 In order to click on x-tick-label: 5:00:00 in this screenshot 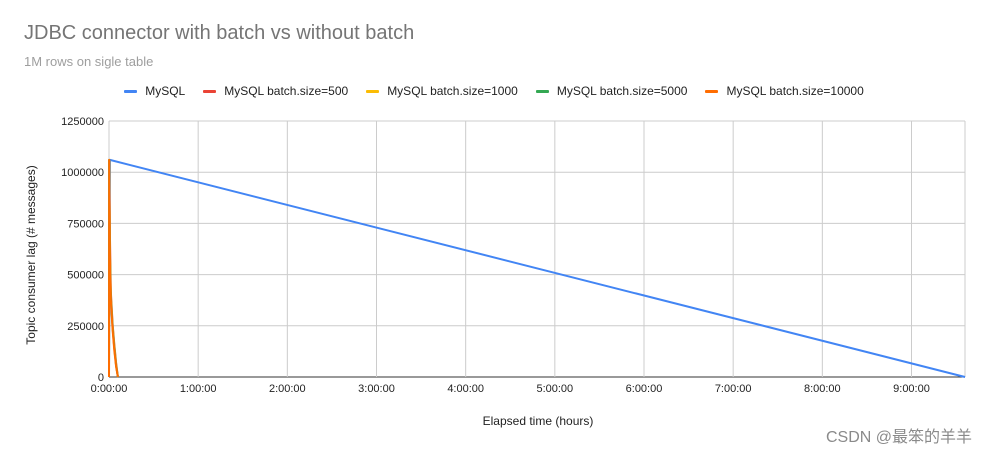, I will do `click(554, 389)`.